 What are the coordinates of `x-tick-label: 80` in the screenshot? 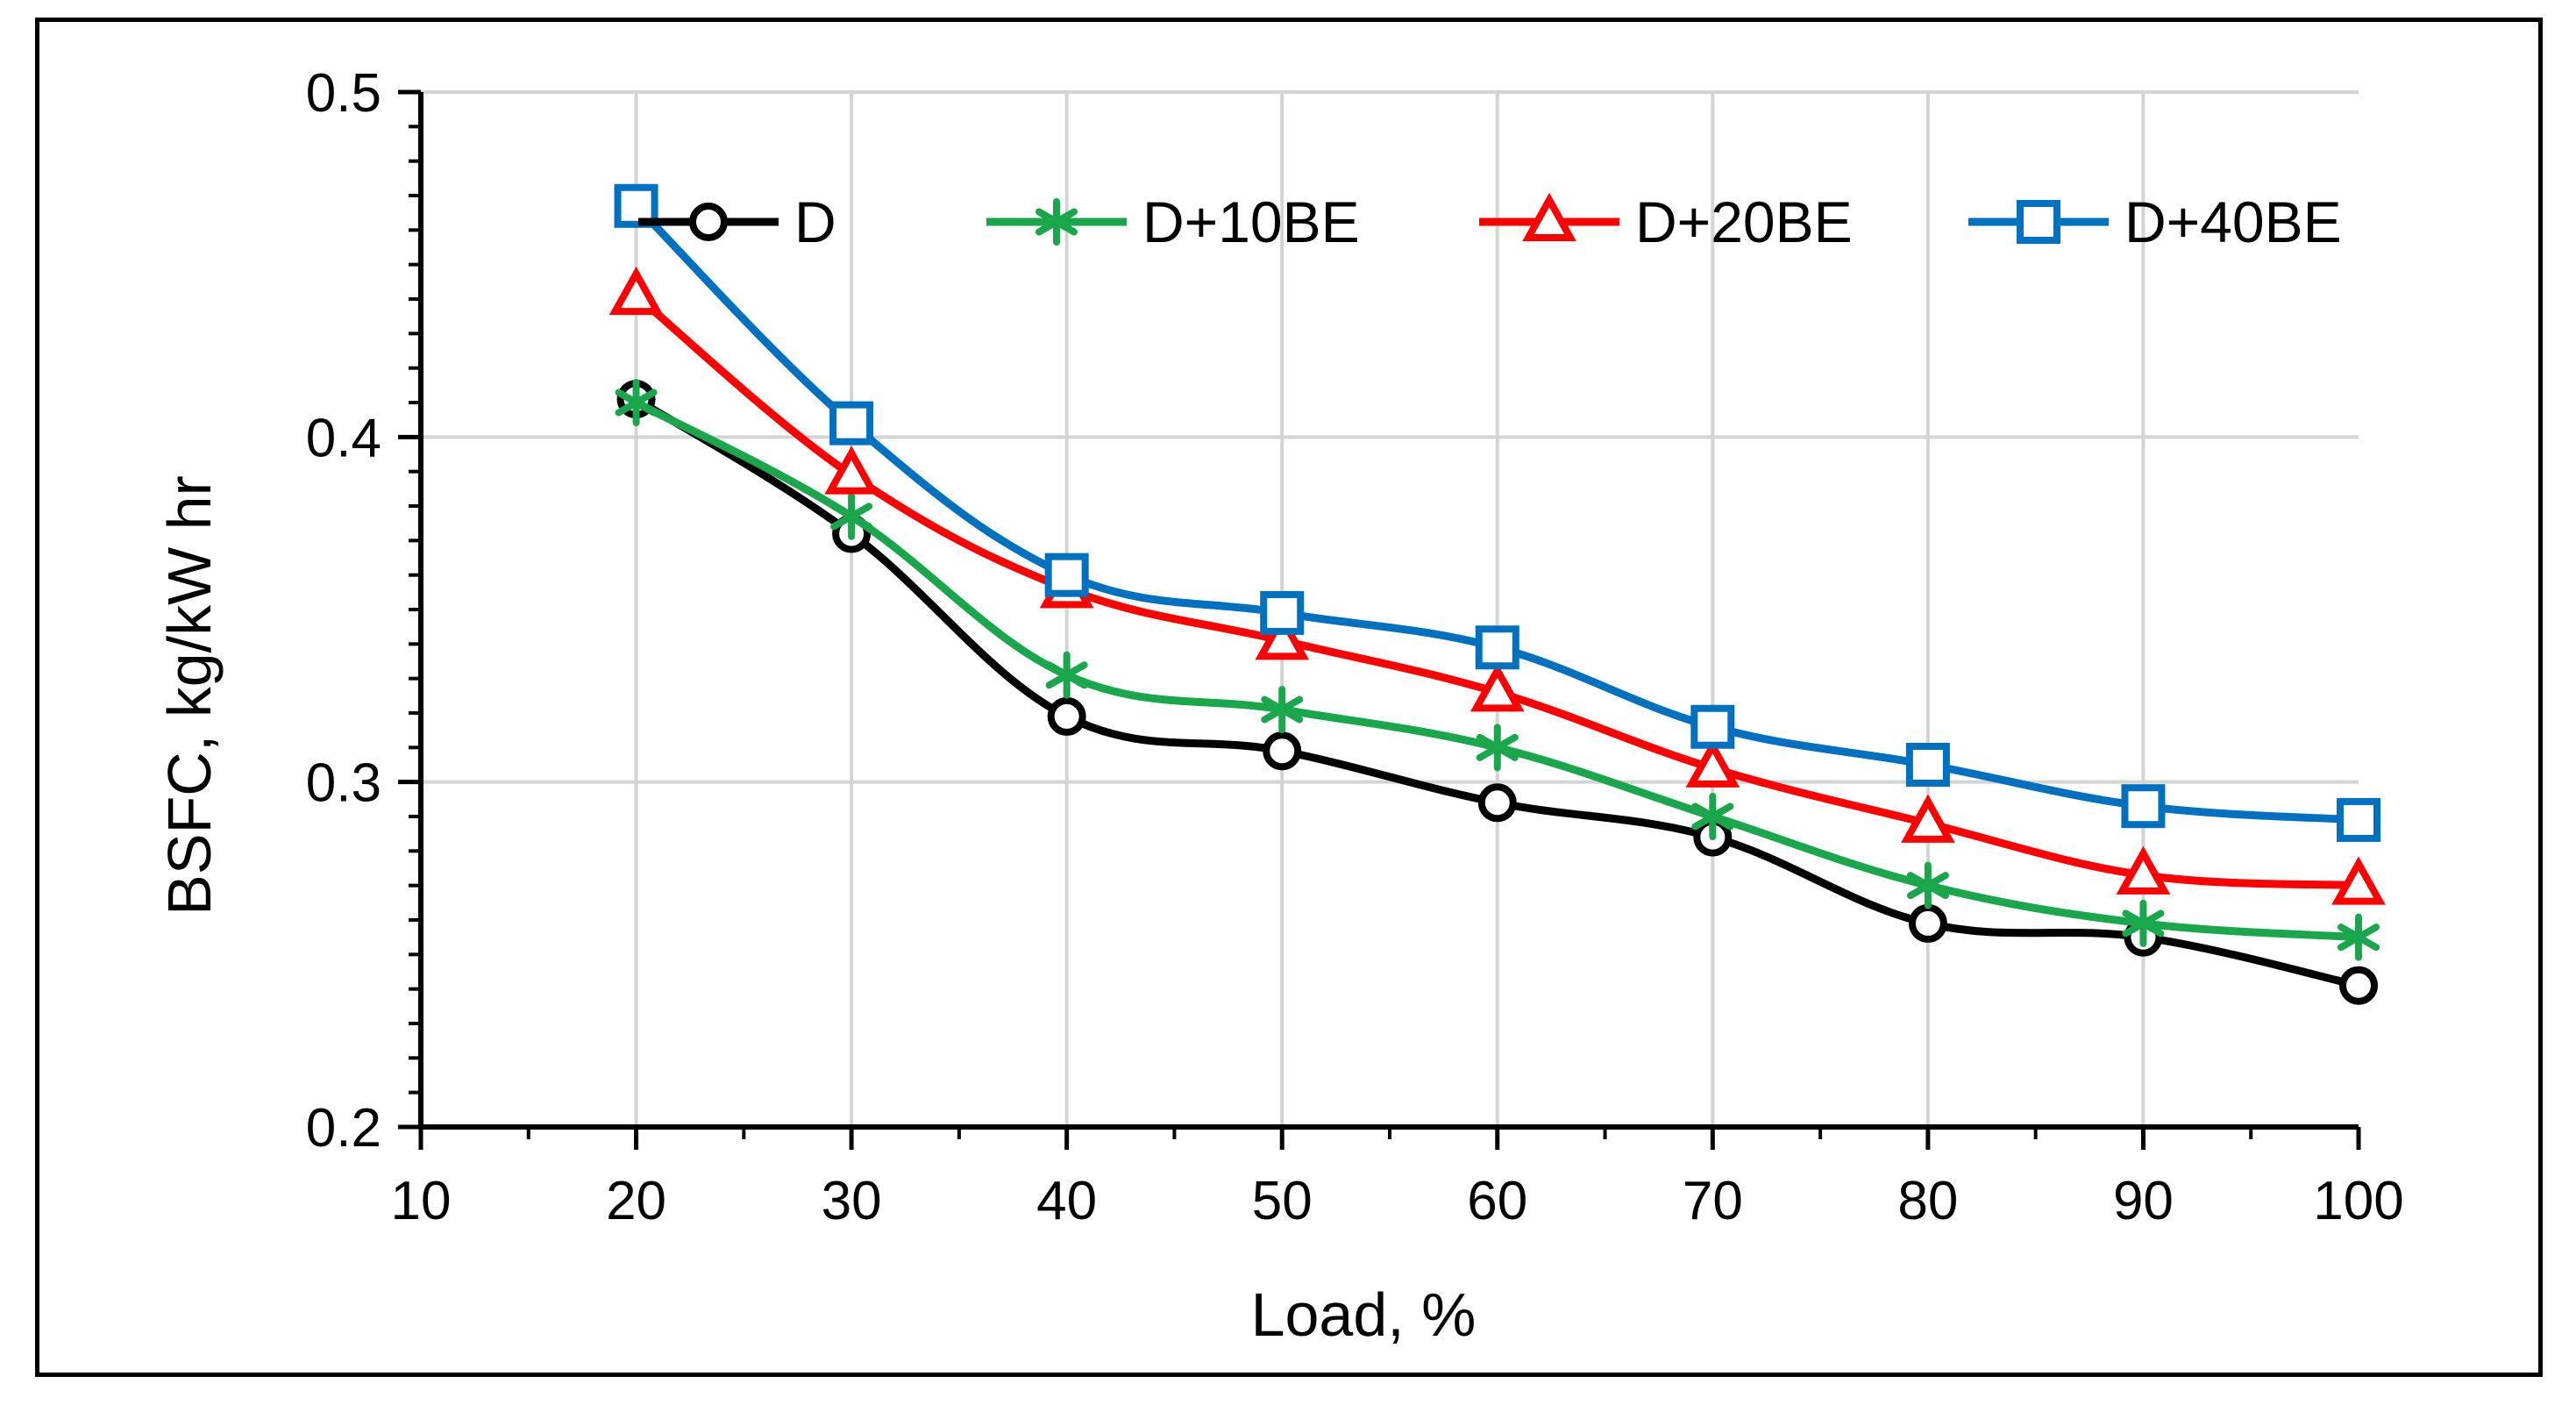 It's located at (1927, 1201).